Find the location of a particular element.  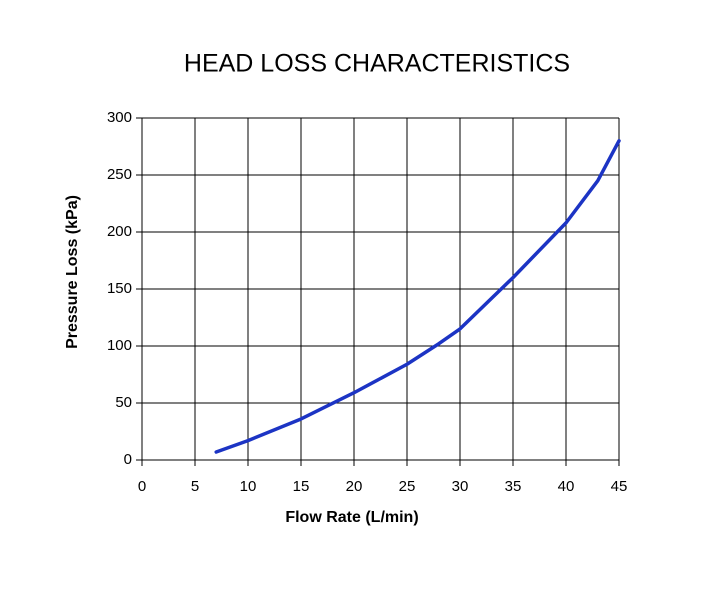

x-axis-label: Flow Rate (L/min) is located at coordinates (351, 517).